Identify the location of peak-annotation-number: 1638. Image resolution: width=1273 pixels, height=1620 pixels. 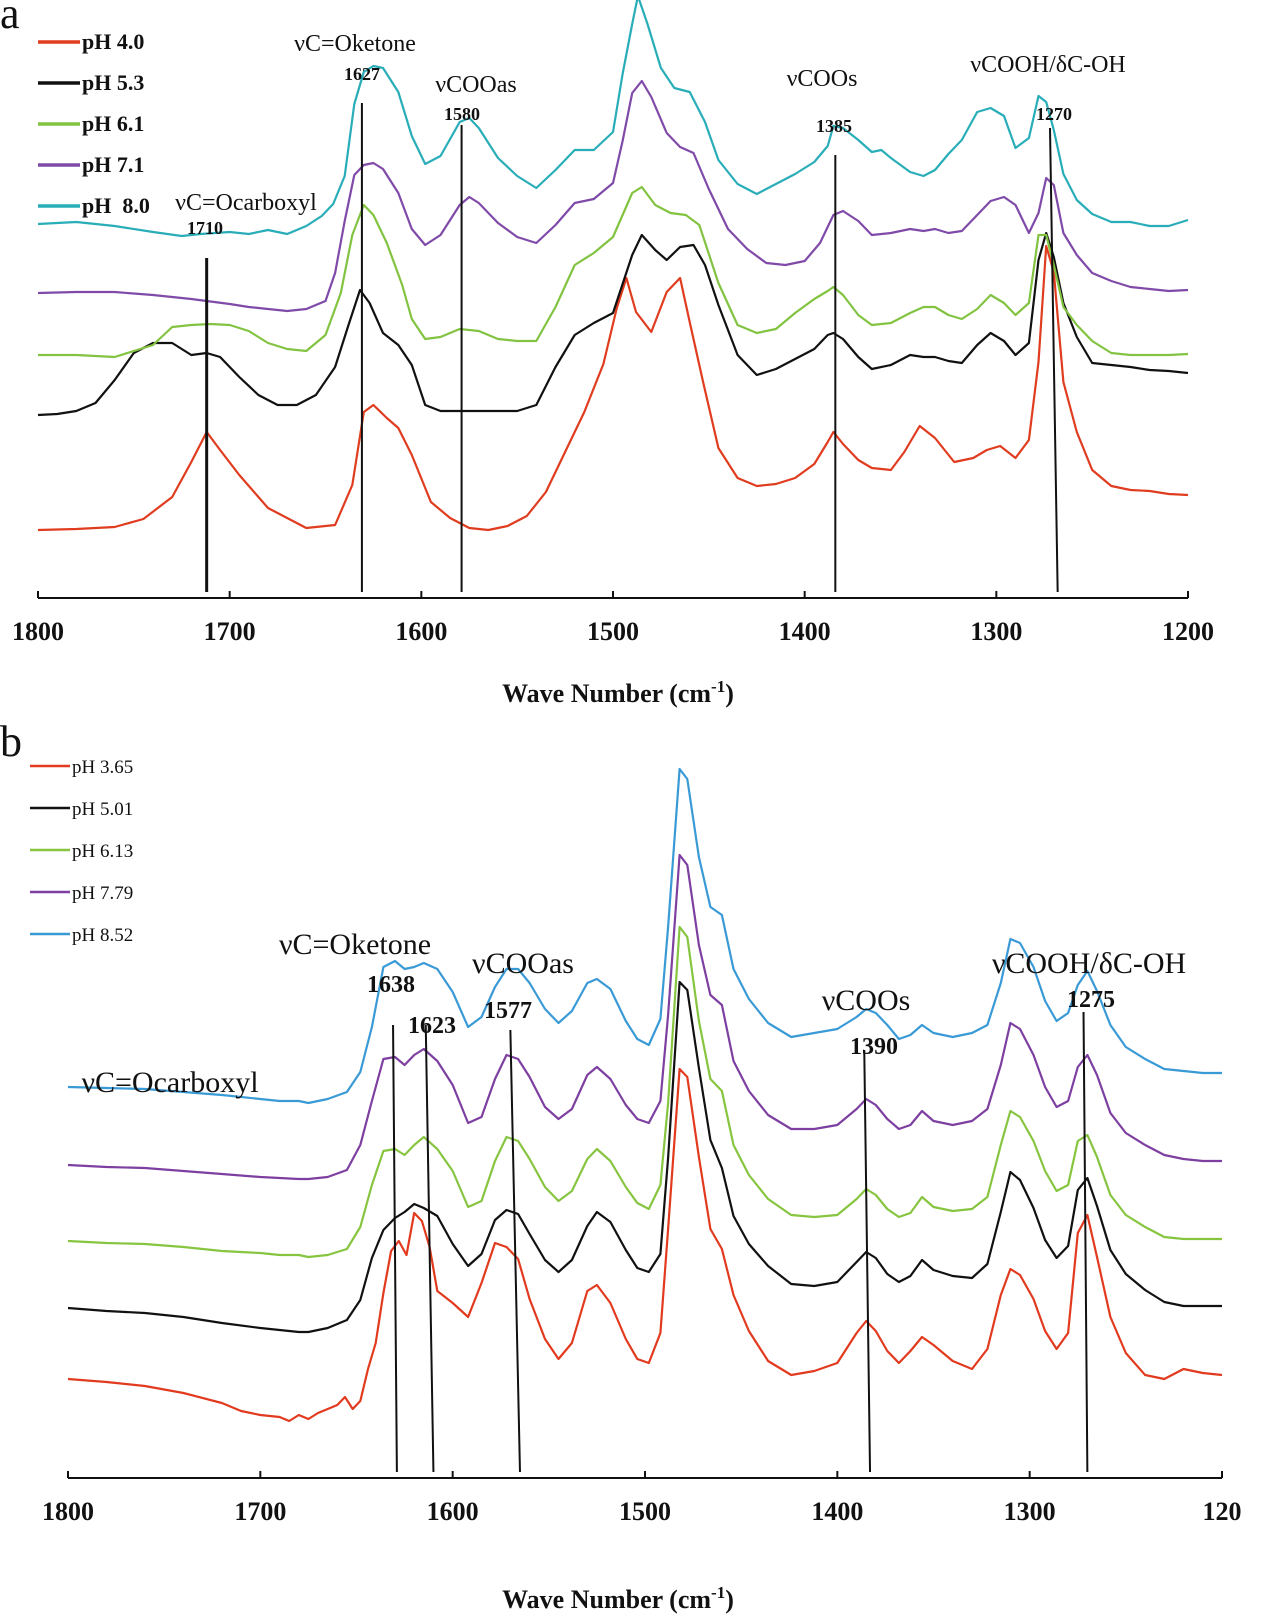
(391, 985).